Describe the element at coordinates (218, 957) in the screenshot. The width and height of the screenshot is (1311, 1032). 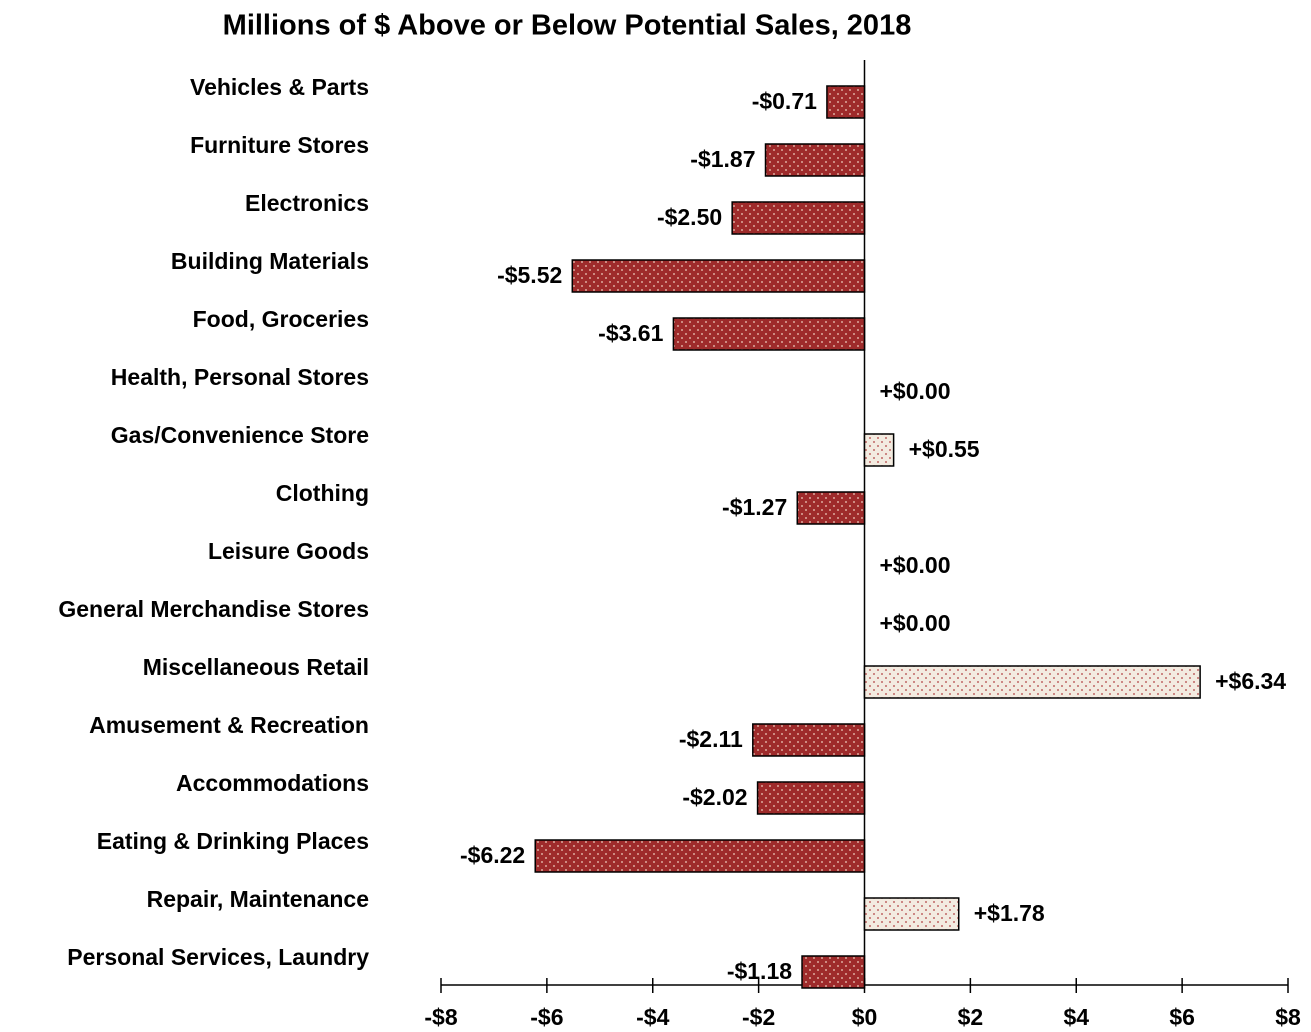
I see `category-label: Personal Services, Laundry` at that location.